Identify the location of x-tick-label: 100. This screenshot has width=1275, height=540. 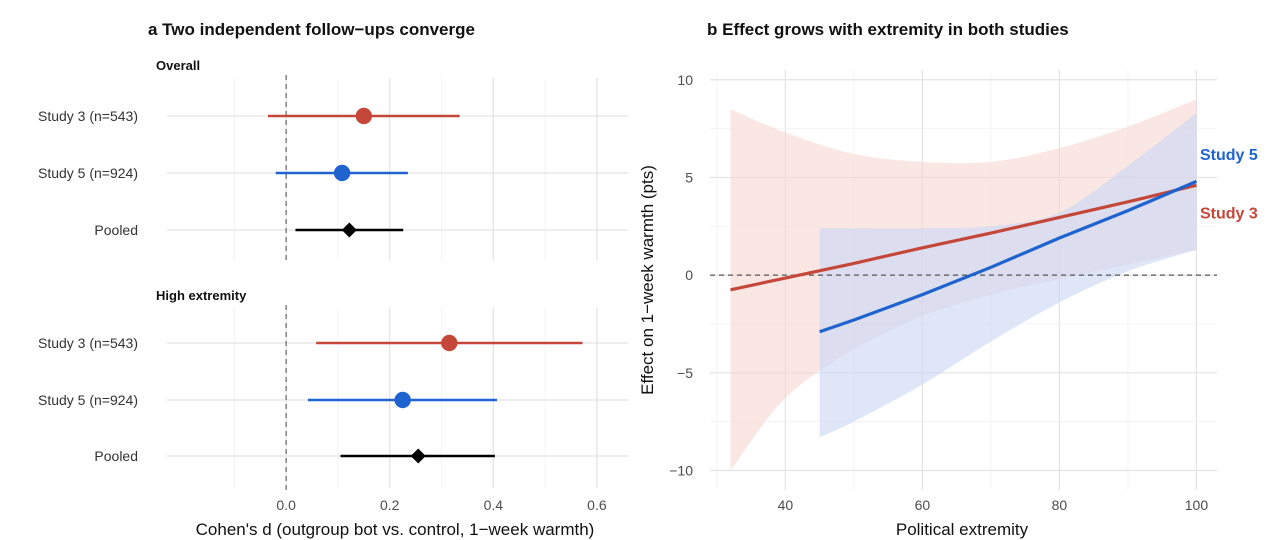
(1197, 505).